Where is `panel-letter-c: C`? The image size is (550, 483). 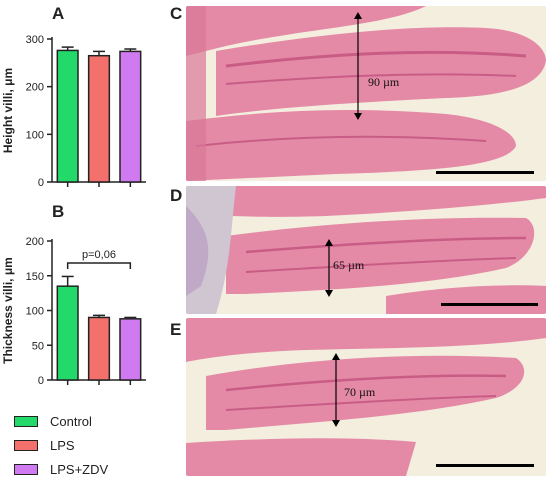
panel-letter-c: C is located at coordinates (176, 13).